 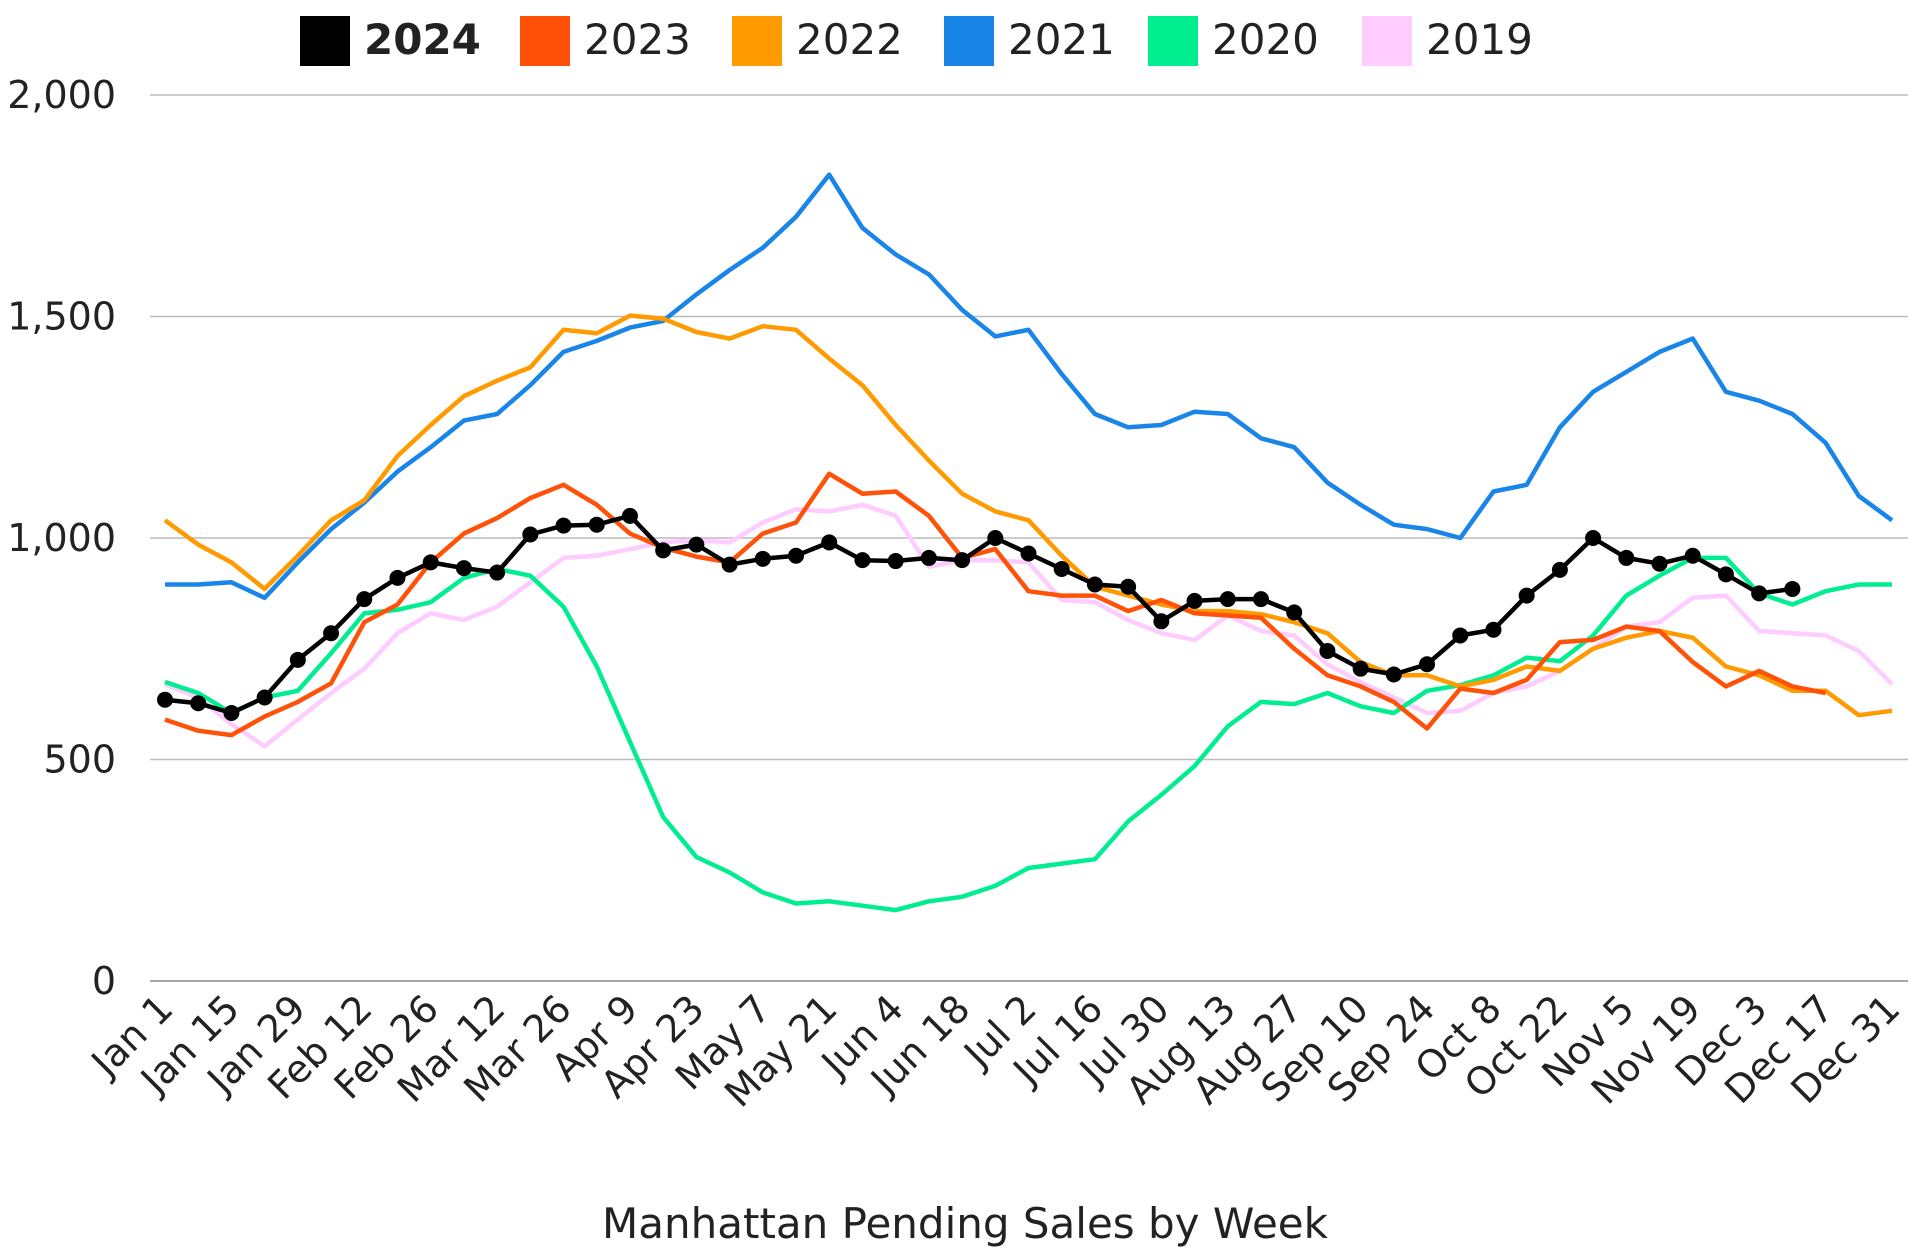 What do you see at coordinates (965, 1223) in the screenshot?
I see `chart-title: Manhattan Pending Sales by Week` at bounding box center [965, 1223].